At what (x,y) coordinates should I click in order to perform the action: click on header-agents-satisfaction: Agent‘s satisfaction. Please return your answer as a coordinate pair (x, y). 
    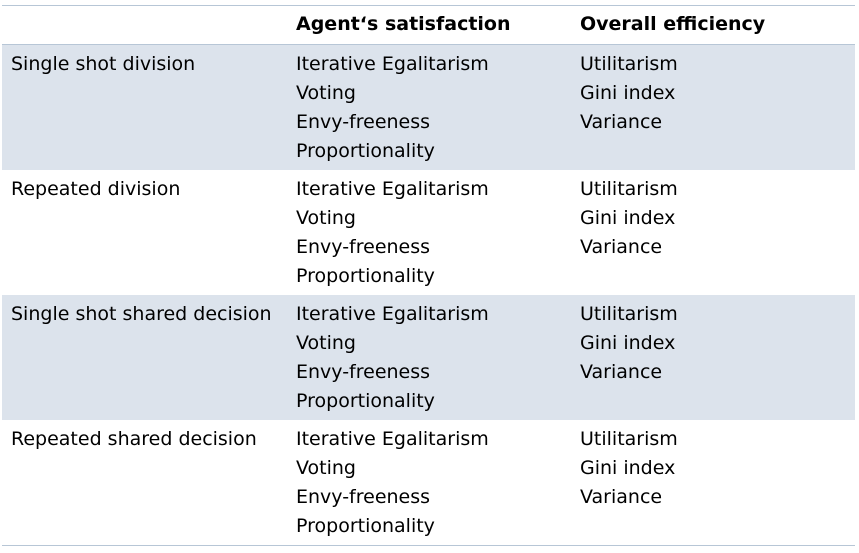
    Looking at the image, I should click on (403, 24).